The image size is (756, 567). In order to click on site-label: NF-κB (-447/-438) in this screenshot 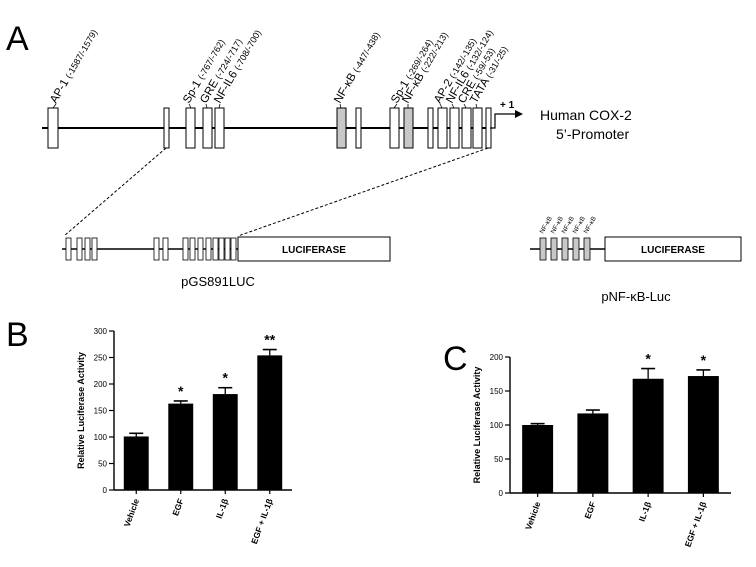, I will do `click(357, 68)`.